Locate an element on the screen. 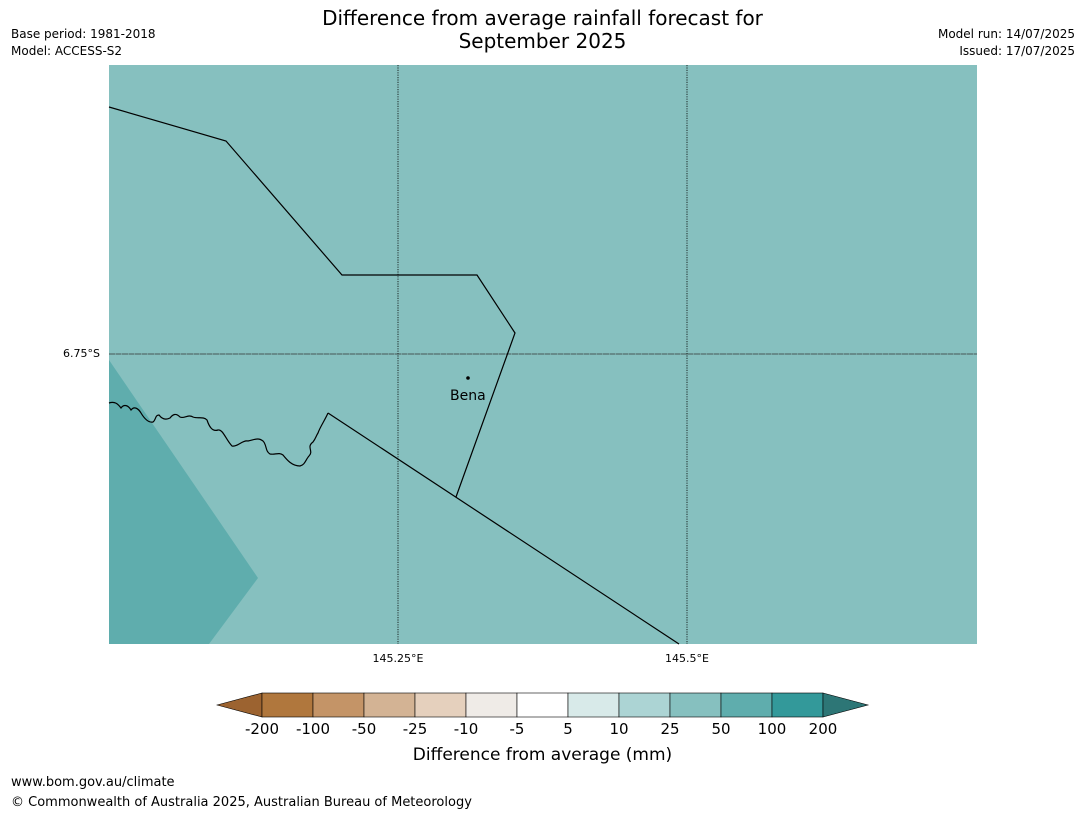  bena-label: Bena is located at coordinates (468, 396).